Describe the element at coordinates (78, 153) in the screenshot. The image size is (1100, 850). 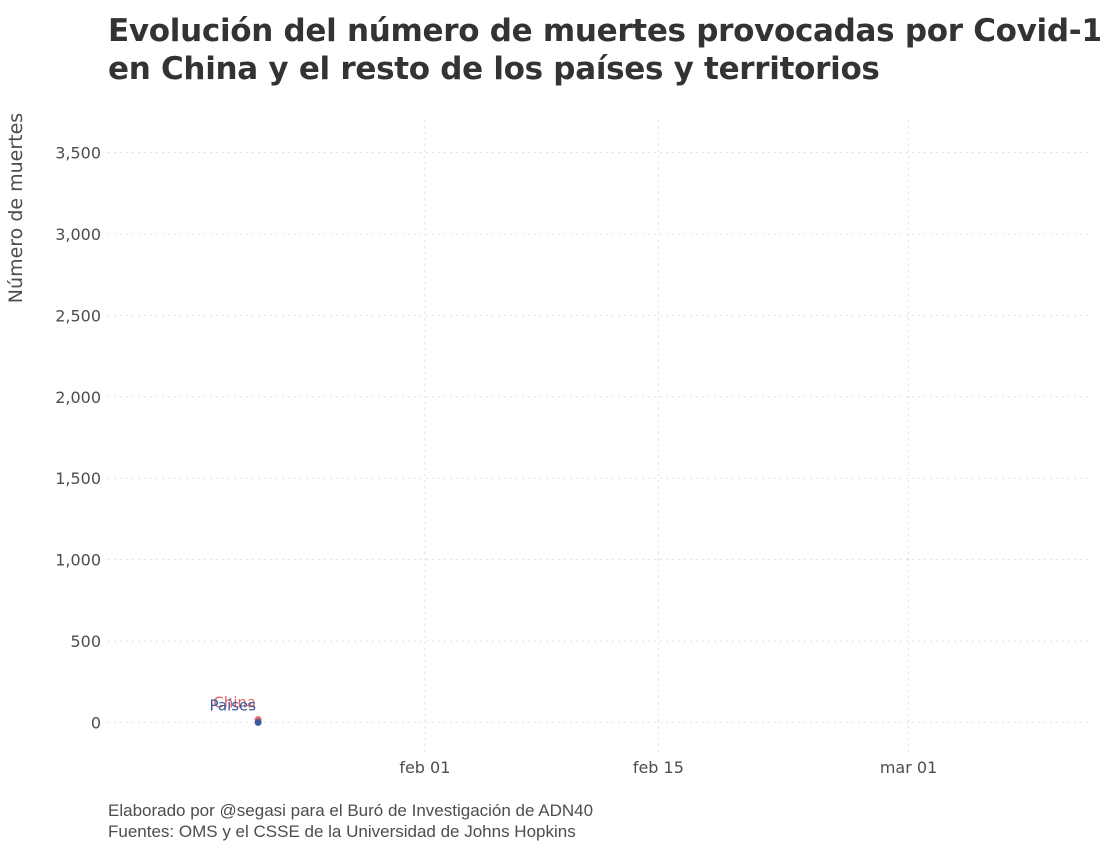
I see `y-tick-label: 3,500` at that location.